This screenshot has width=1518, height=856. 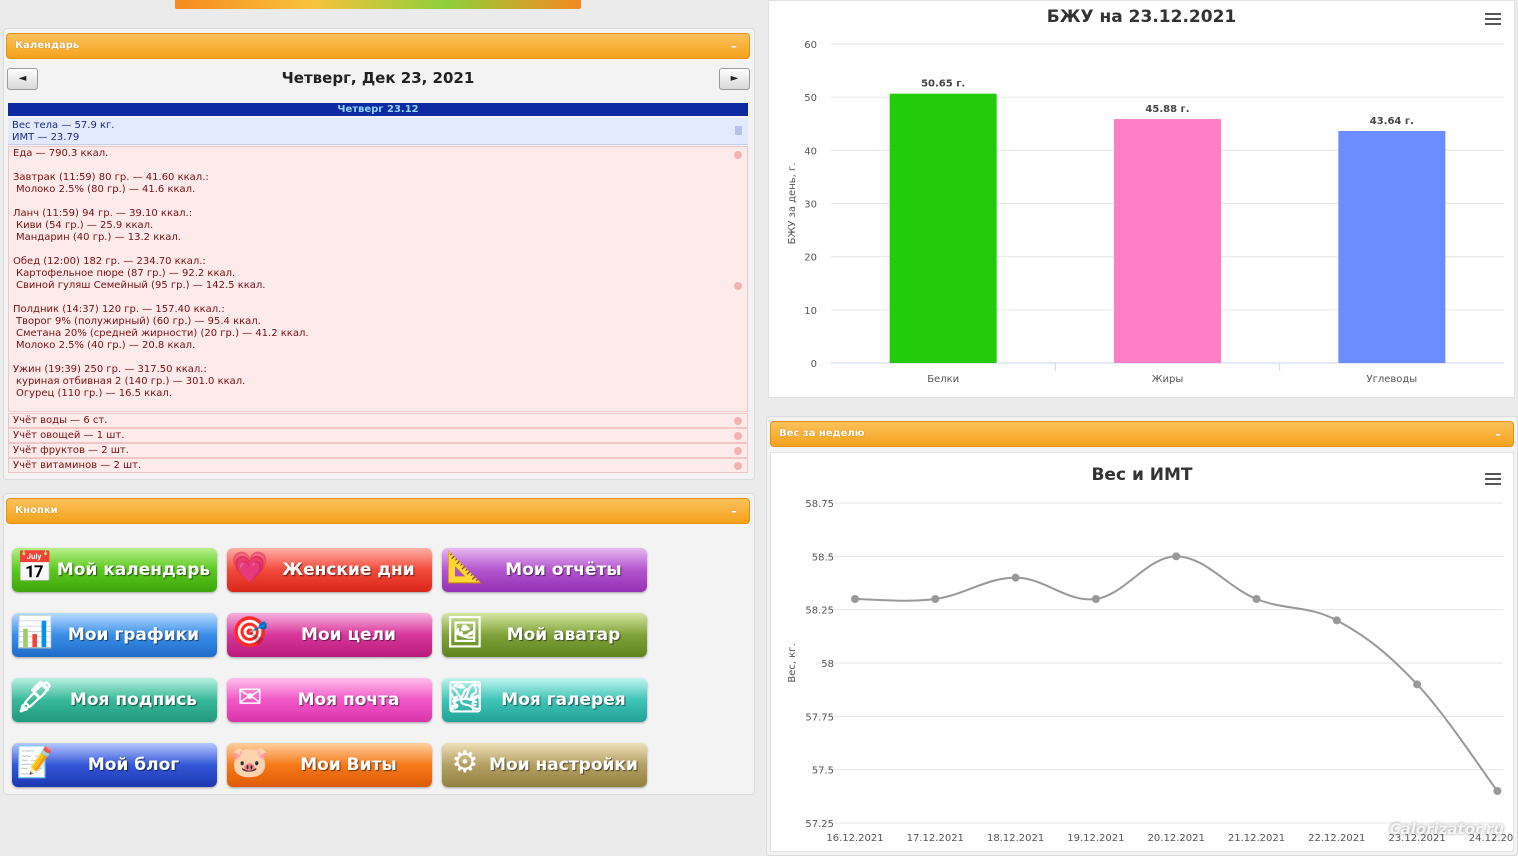 I want to click on my-settings-button: ⚙ Мои настройки, so click(x=544, y=765).